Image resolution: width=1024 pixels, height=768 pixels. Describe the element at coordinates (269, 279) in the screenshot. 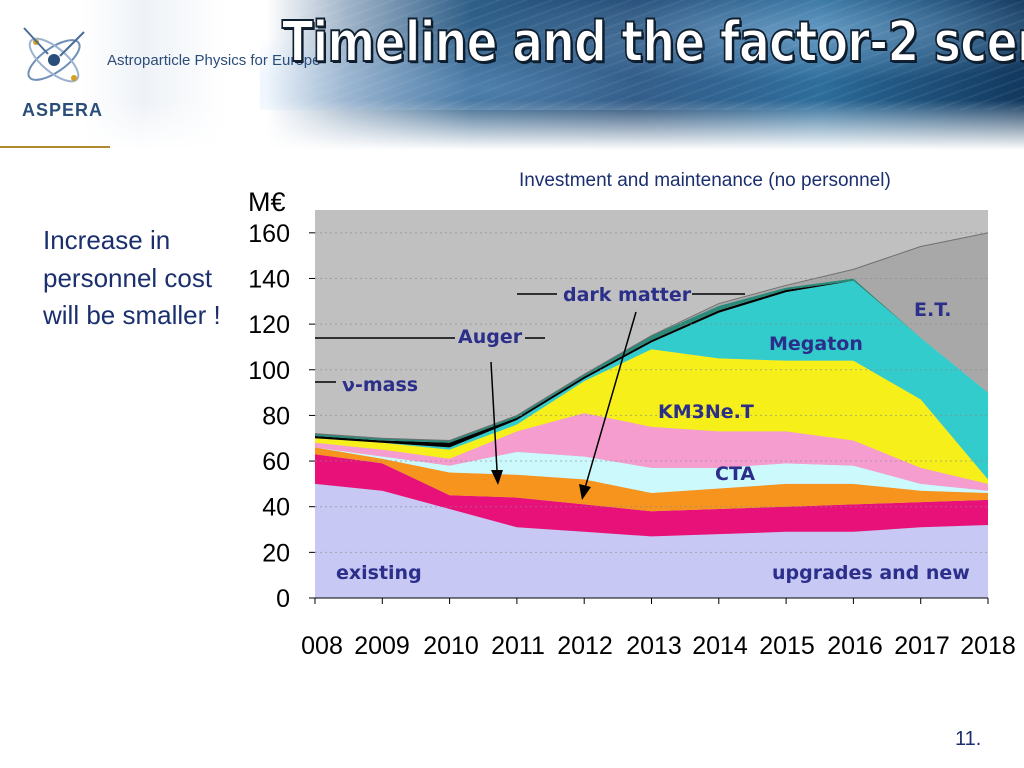

I see `ytick-label-140: 140` at that location.